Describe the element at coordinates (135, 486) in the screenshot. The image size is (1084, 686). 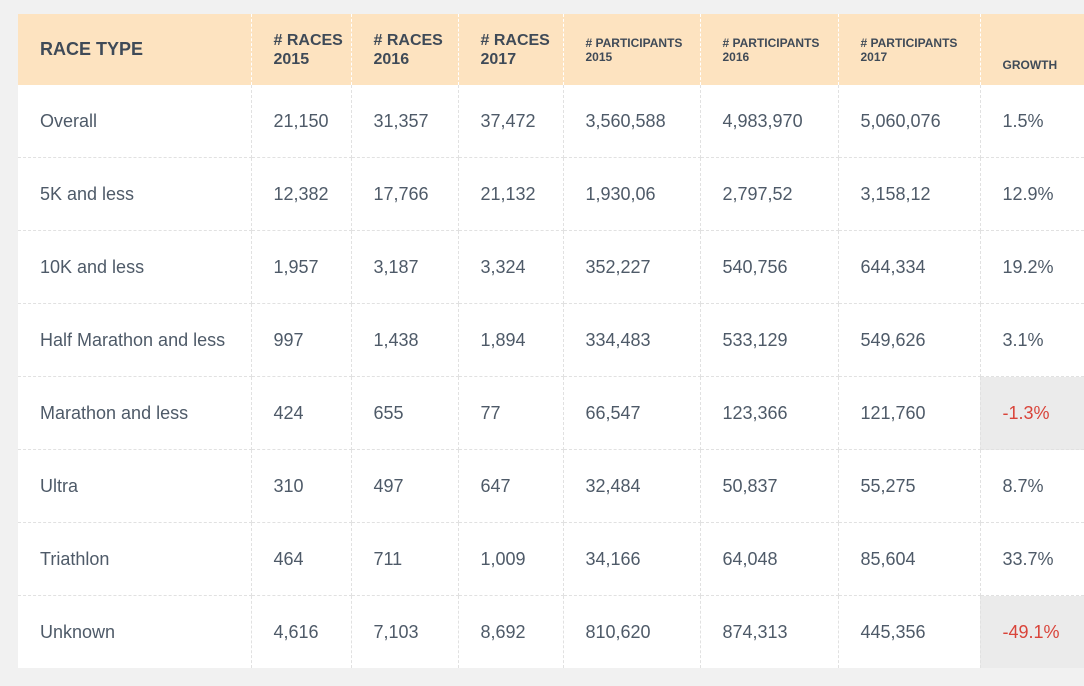
I see `cell-race-type: Ultra` at that location.